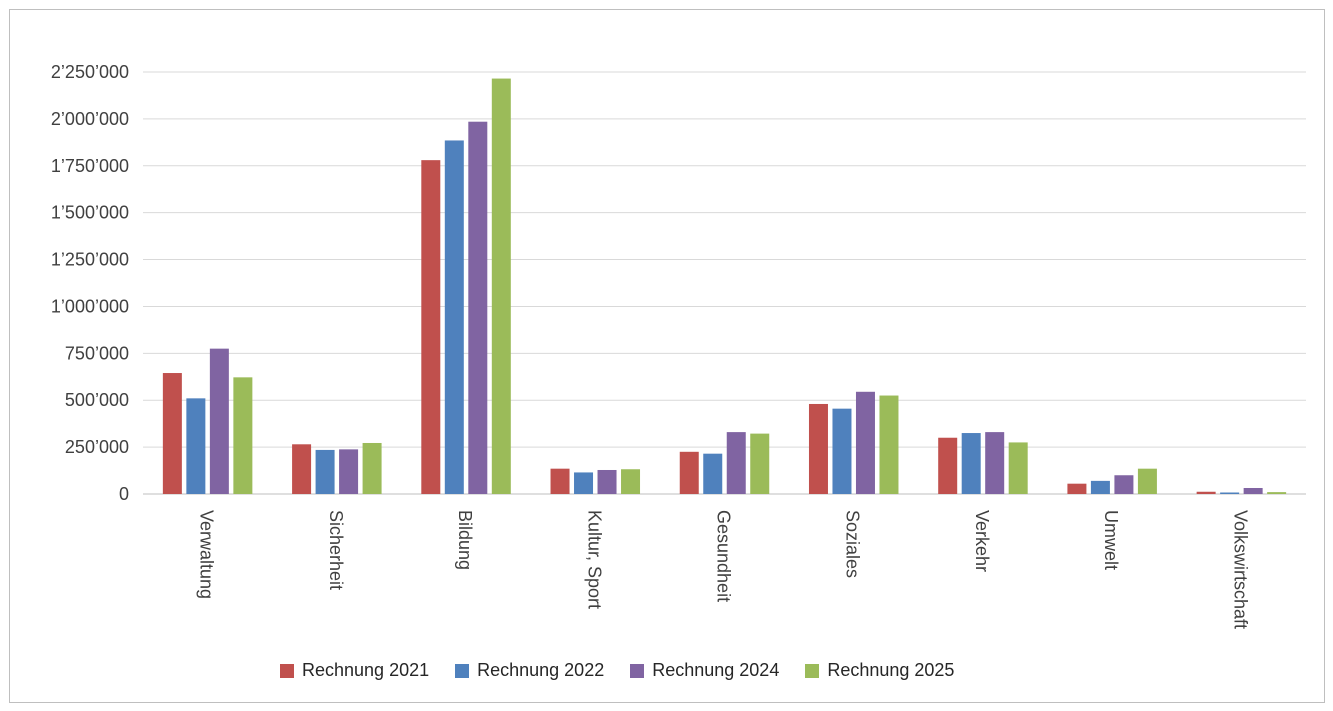 The height and width of the screenshot is (711, 1333). I want to click on legend-label: Rechnung 2022, so click(541, 670).